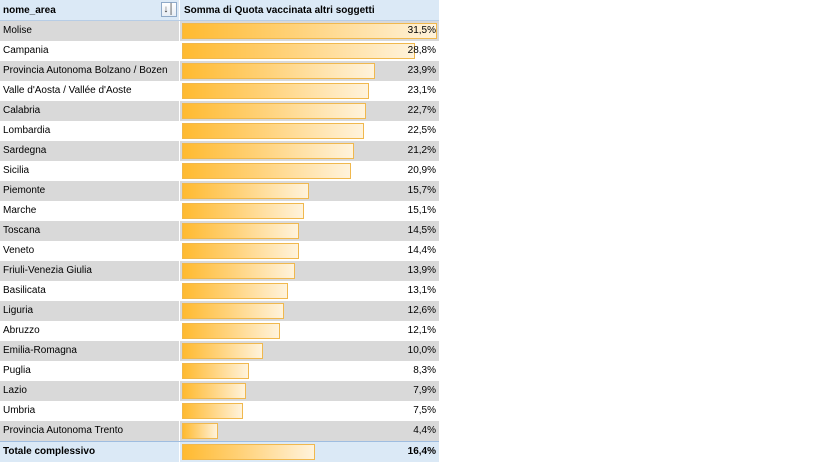 This screenshot has width=819, height=462. I want to click on row-value-cell: 4,4%, so click(310, 431).